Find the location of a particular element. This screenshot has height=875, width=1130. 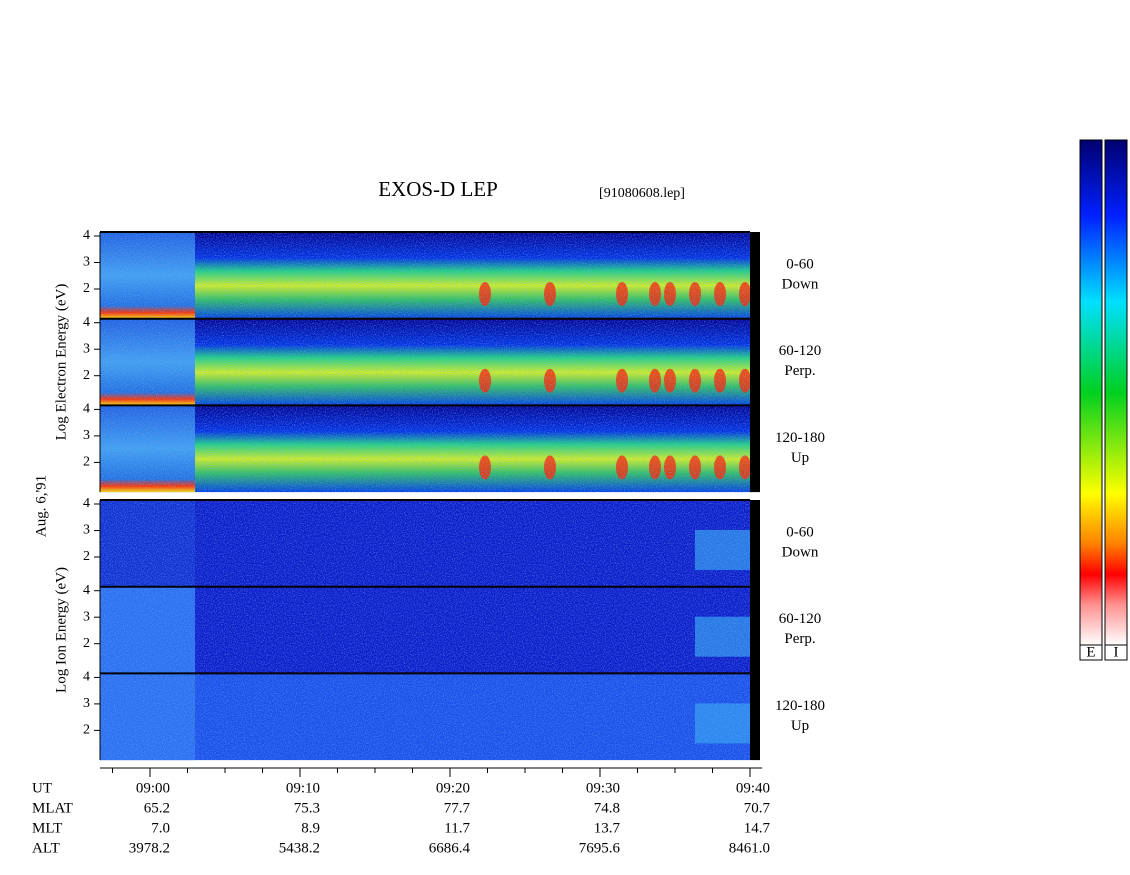

axis-value: 6686.4 is located at coordinates (450, 848).